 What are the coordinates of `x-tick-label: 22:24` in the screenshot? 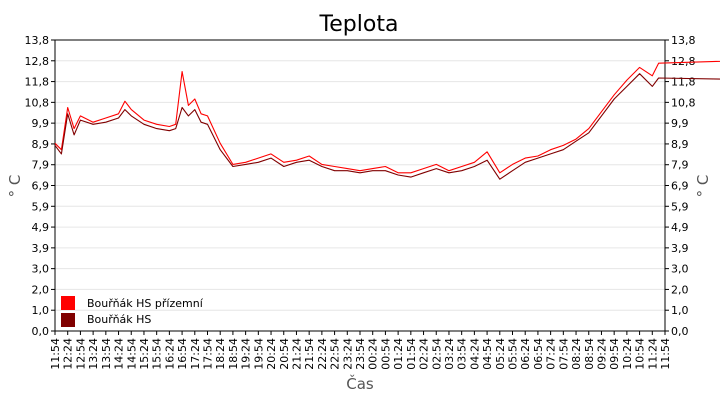 It's located at (322, 354).